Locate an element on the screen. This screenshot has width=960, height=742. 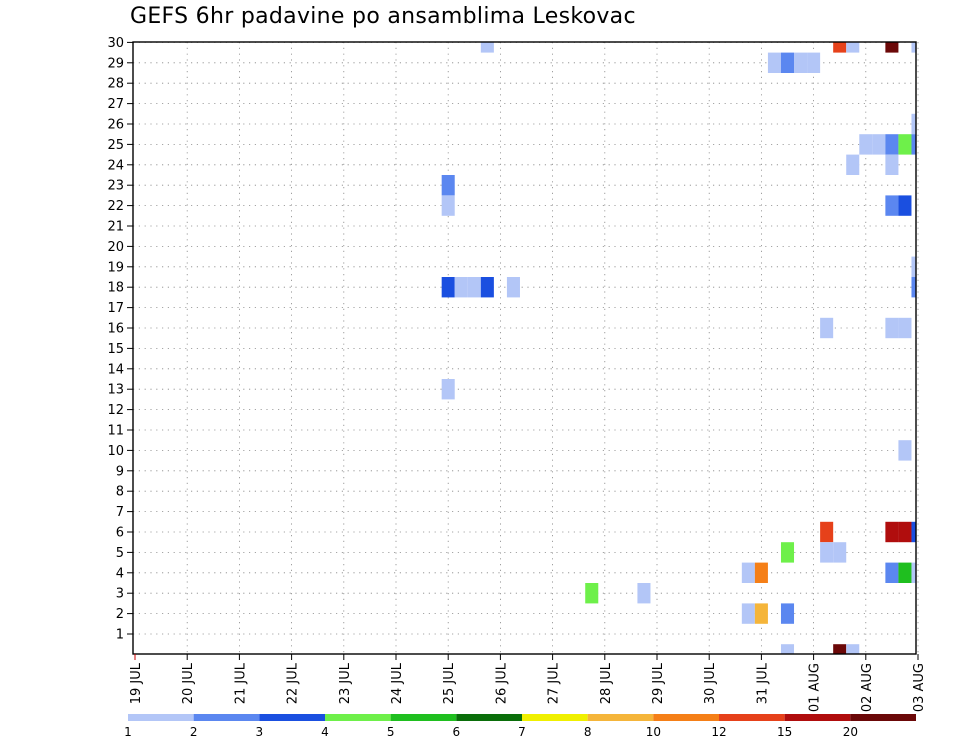
y-tick-label: 25 is located at coordinates (115, 145).